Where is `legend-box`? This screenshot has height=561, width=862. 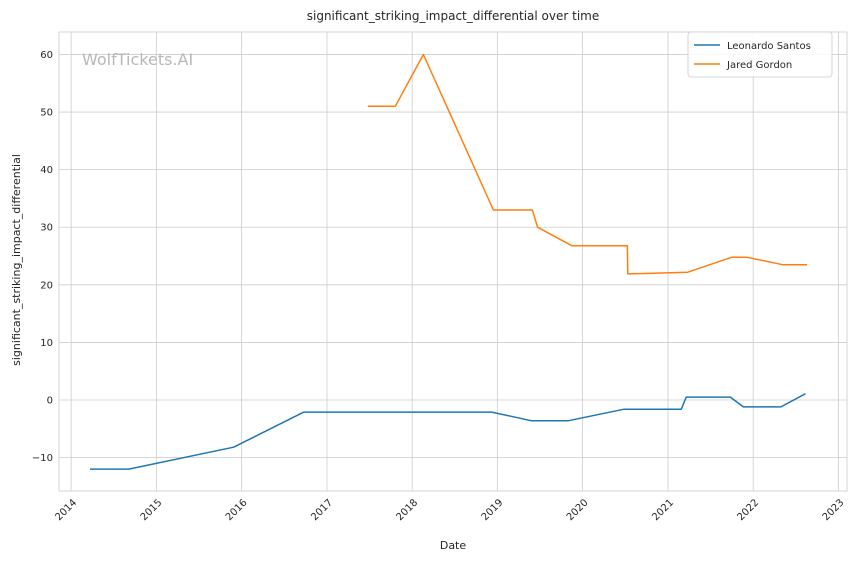 legend-box is located at coordinates (760, 54).